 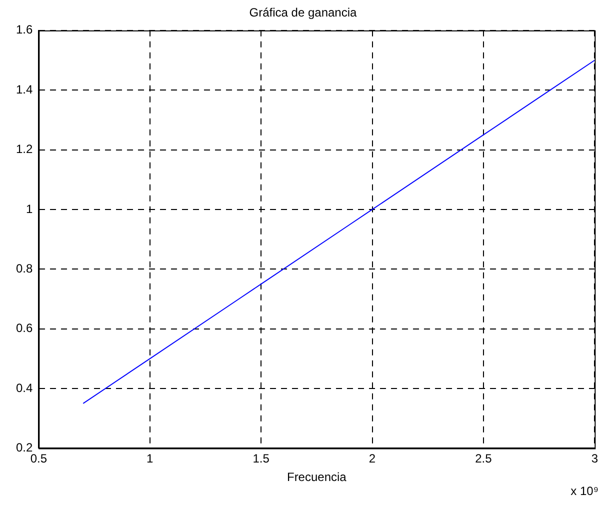 I want to click on text: x 10⁹, so click(x=584, y=491).